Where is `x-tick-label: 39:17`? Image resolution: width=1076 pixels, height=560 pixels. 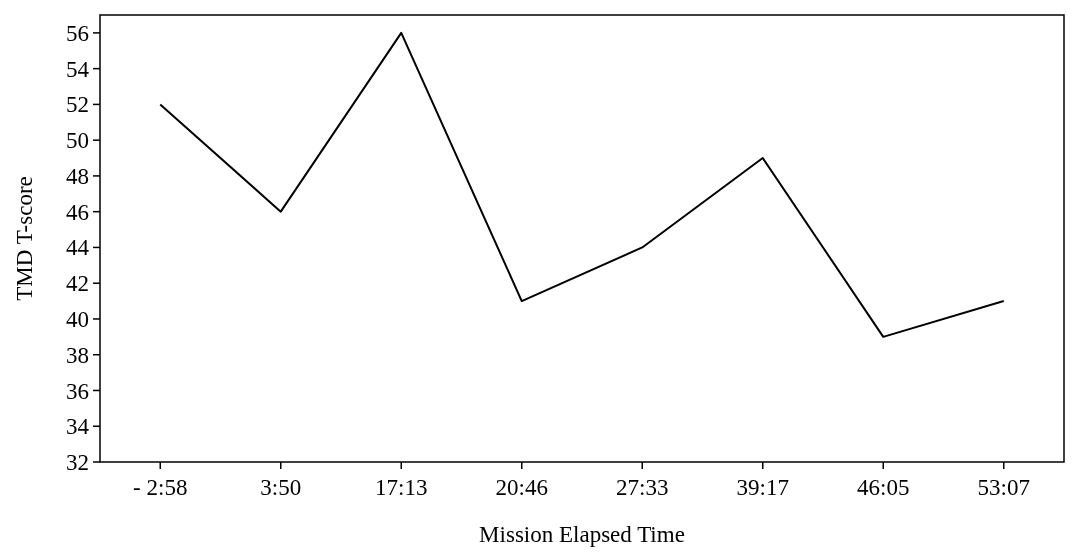 x-tick-label: 39:17 is located at coordinates (762, 487).